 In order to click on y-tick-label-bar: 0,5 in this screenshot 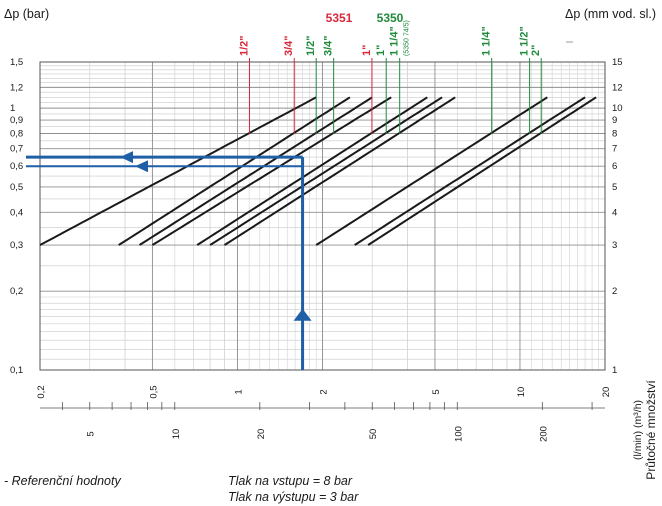, I will do `click(16, 187)`.